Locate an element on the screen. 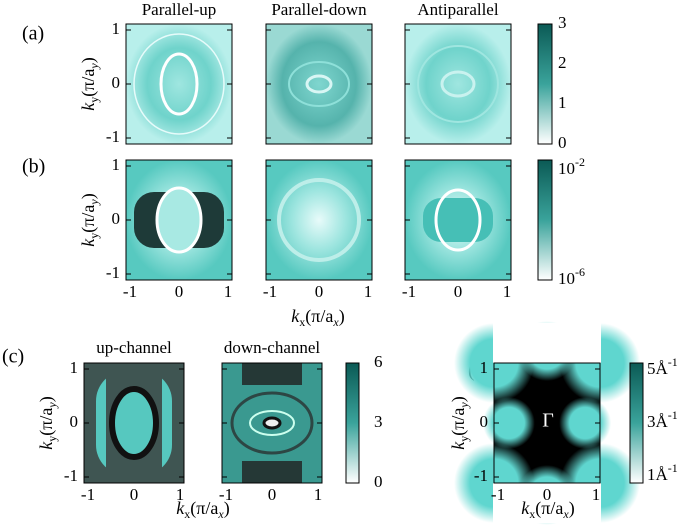  colorbar-label: 3Å-1 is located at coordinates (662, 419).